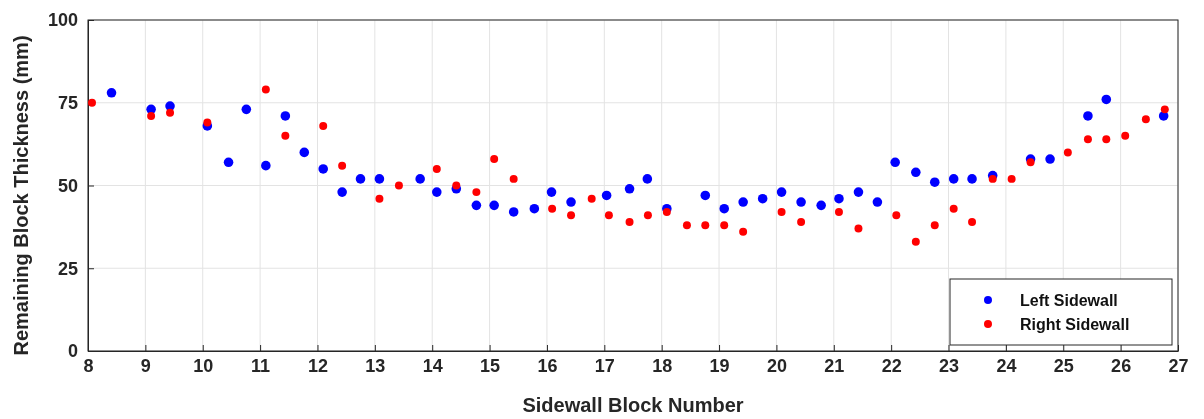 This screenshot has height=419, width=1204. What do you see at coordinates (662, 365) in the screenshot?
I see `x-tick-label: 18` at bounding box center [662, 365].